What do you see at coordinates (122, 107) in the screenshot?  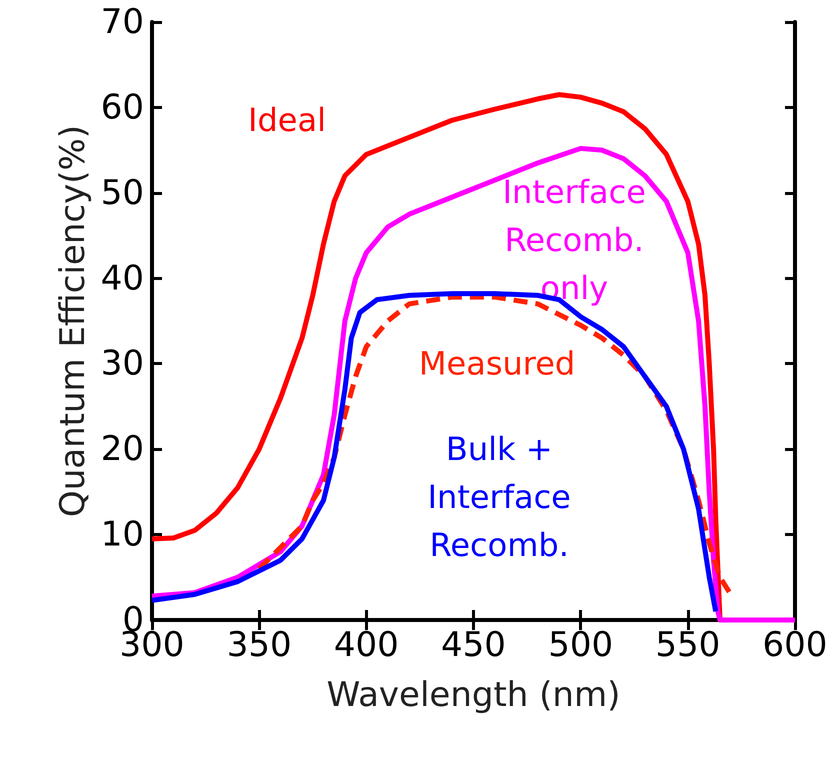 I see `y-tick-label: 60` at bounding box center [122, 107].